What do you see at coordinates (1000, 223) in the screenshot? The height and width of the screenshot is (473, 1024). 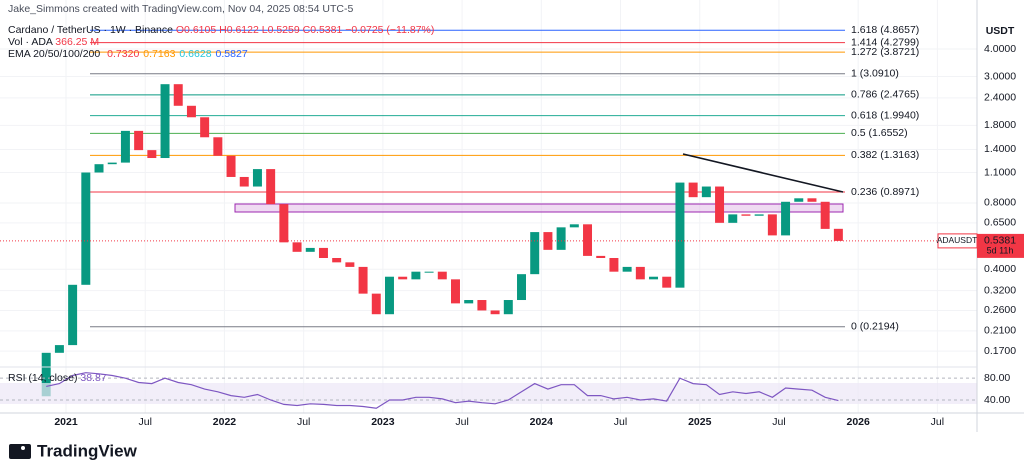 I see `y-tick-label: 0.6500` at bounding box center [1000, 223].